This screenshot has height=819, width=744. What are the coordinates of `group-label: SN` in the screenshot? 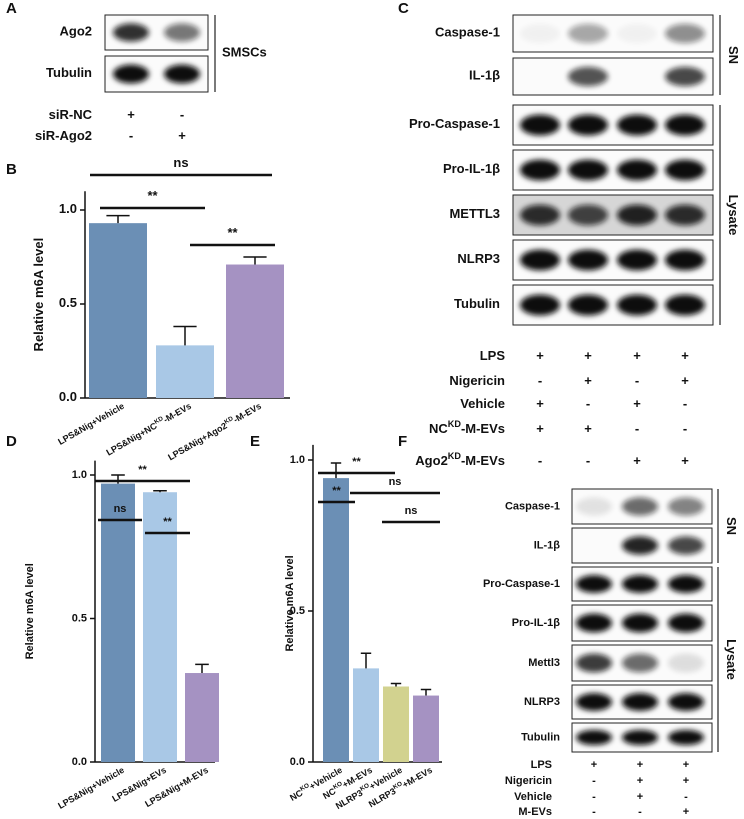 It's located at (733, 55).